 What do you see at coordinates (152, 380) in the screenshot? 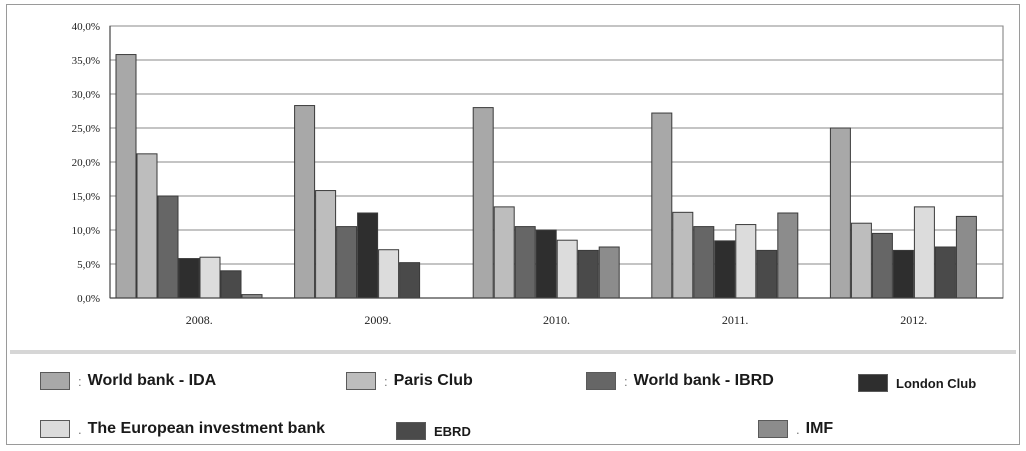
I see `legend-label: World bank - IDA` at bounding box center [152, 380].